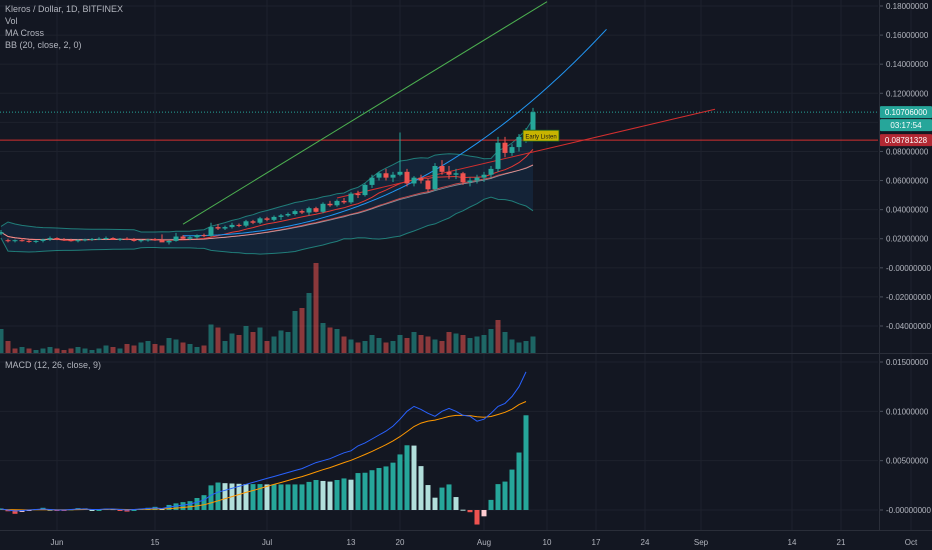 The width and height of the screenshot is (932, 550). What do you see at coordinates (907, 151) in the screenshot?
I see `price-tick-label: 0.08000000` at bounding box center [907, 151].